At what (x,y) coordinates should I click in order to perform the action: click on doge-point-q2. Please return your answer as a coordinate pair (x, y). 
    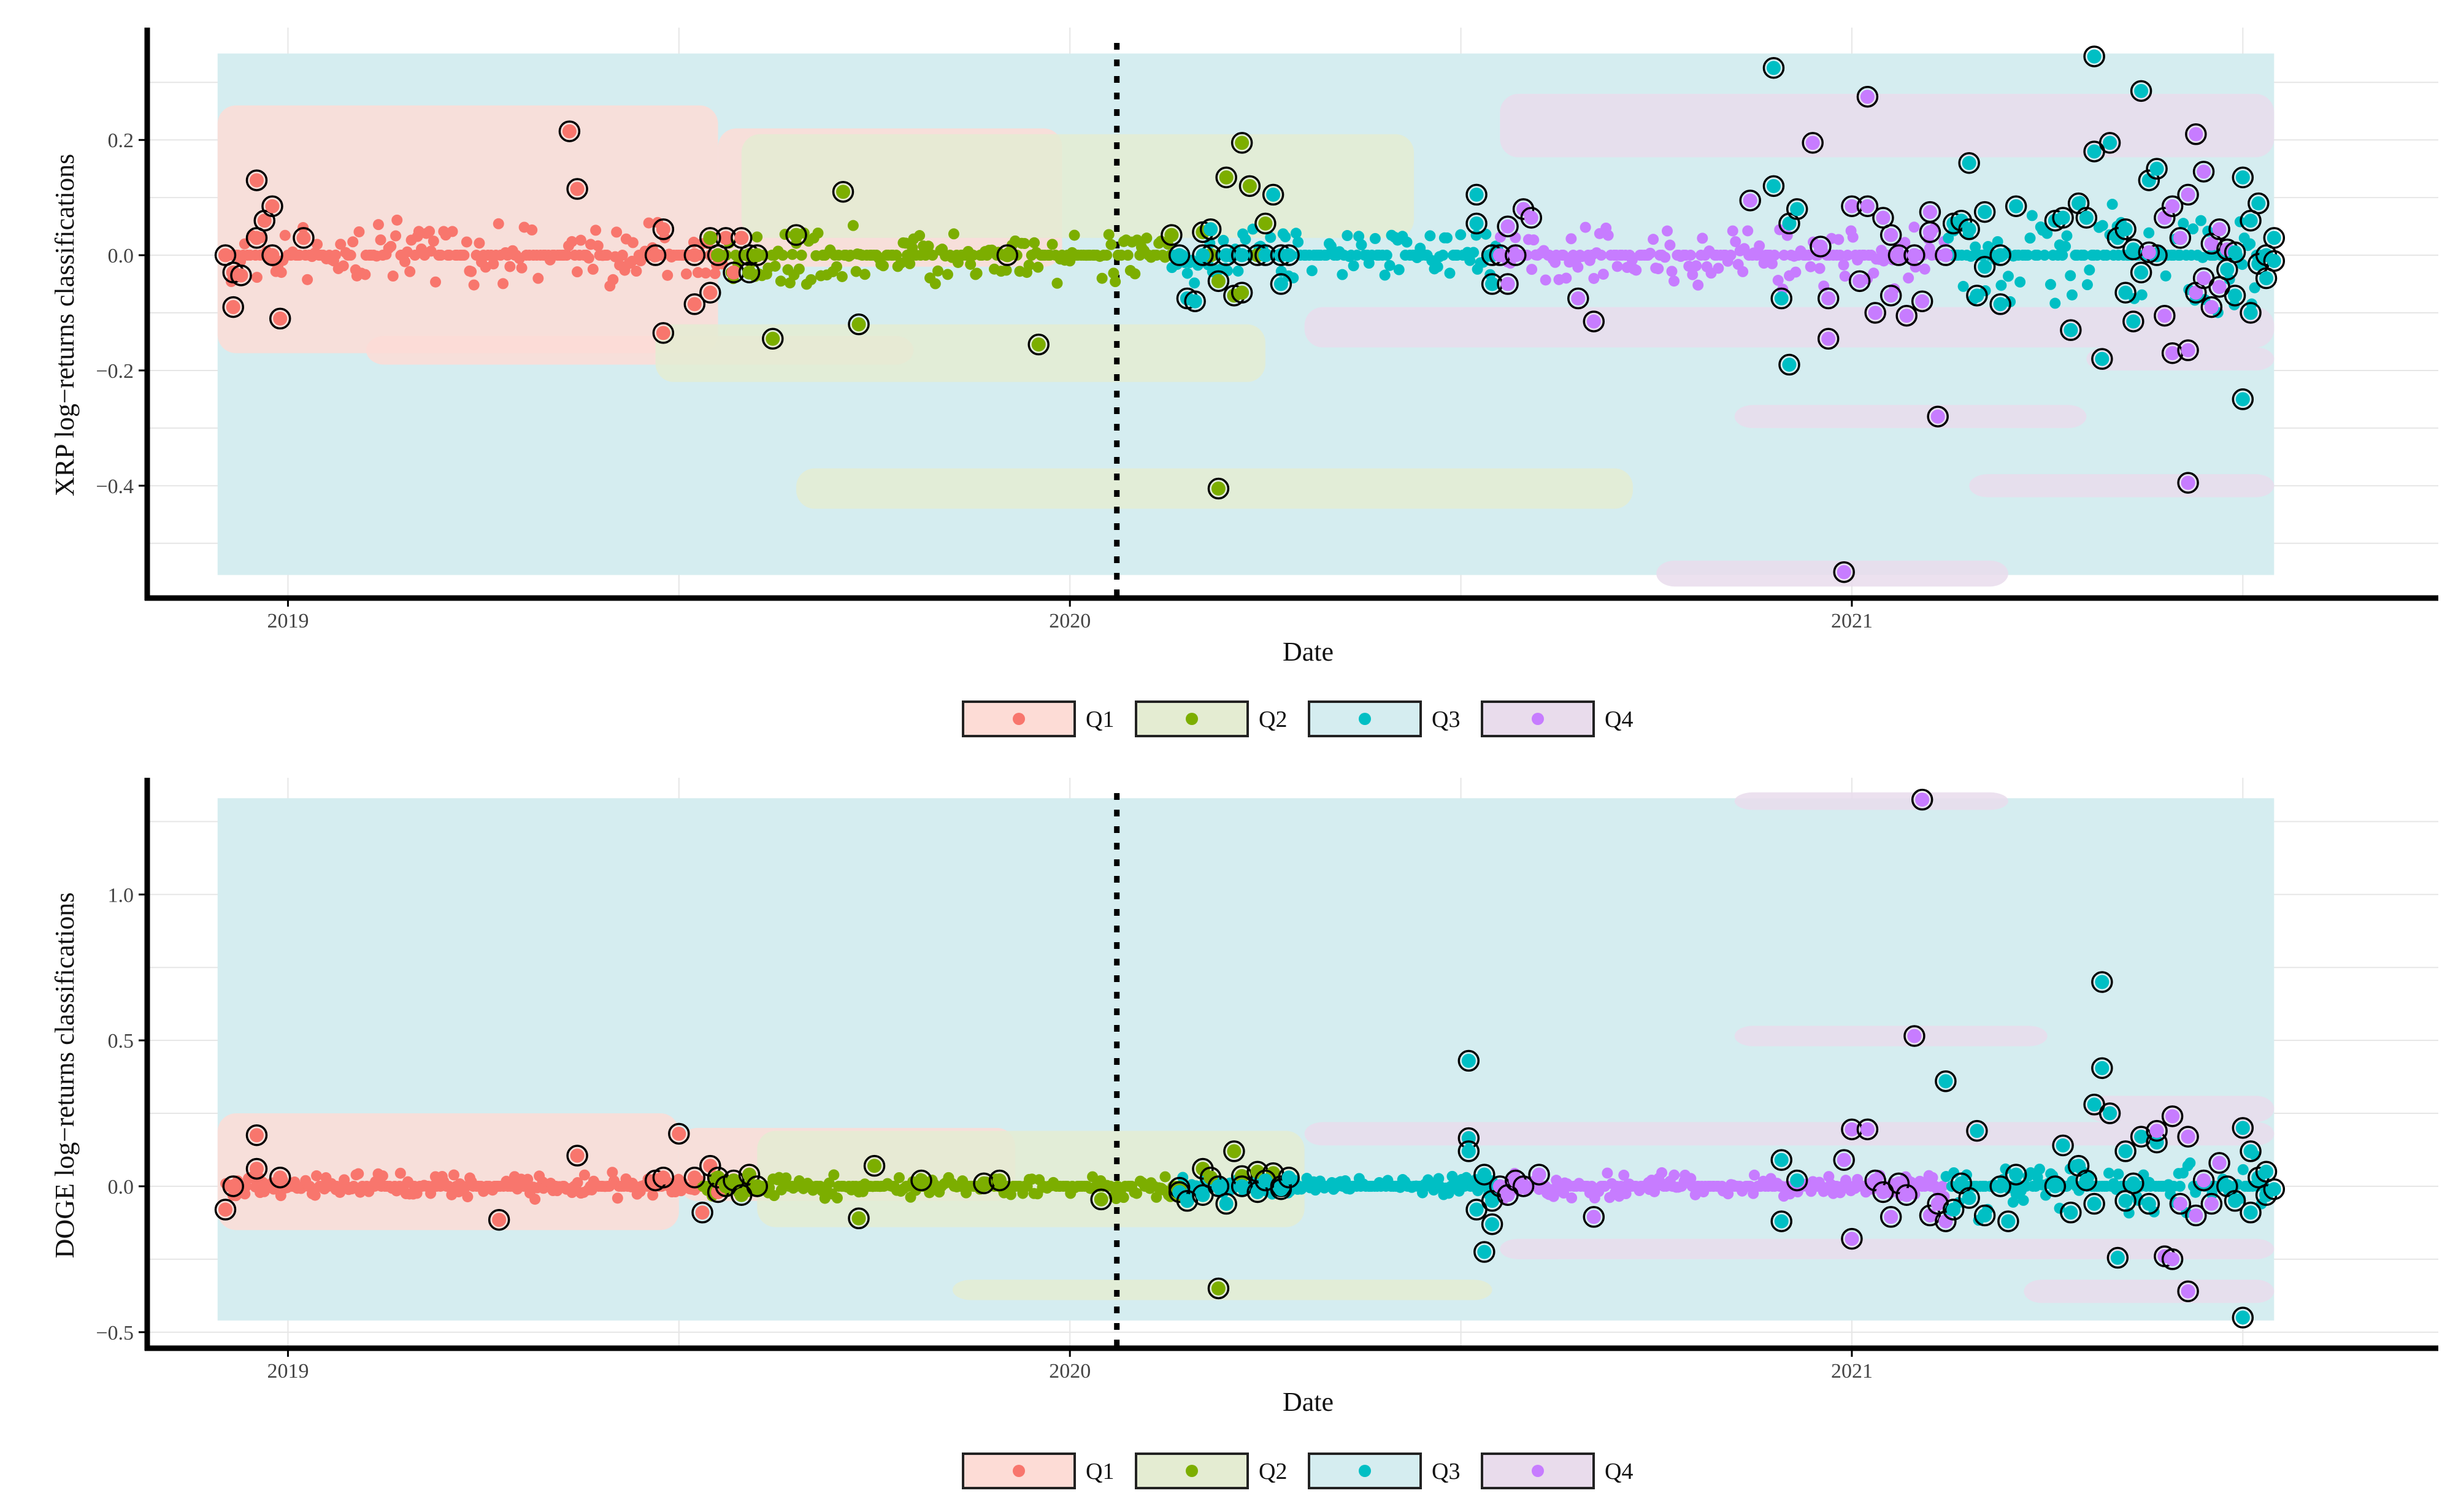
    Looking at the image, I should click on (1157, 1197).